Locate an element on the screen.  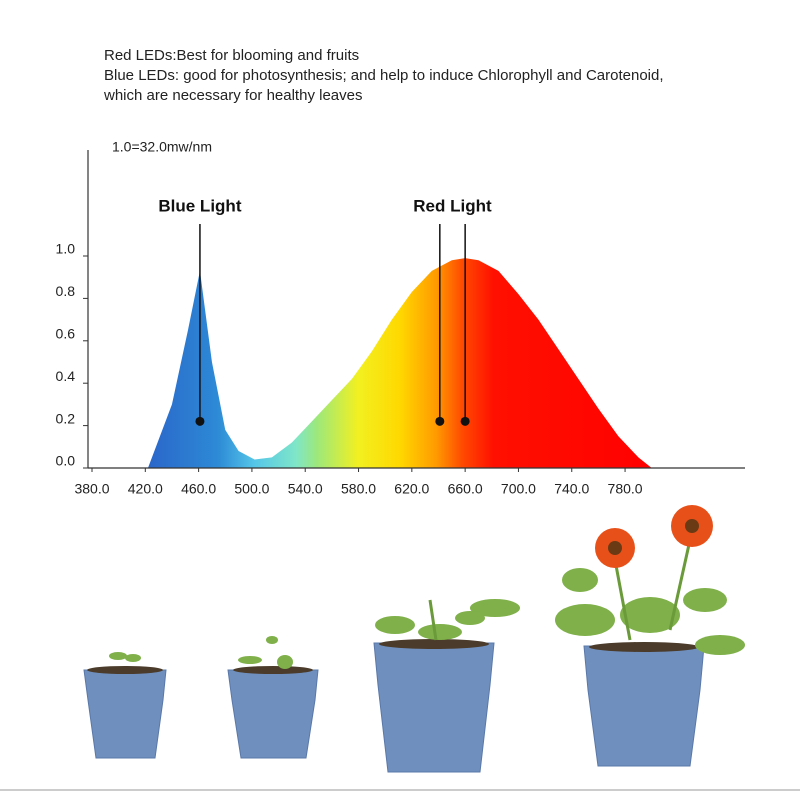
note-line: which are necessary for healthy leaves is located at coordinates (232, 95).